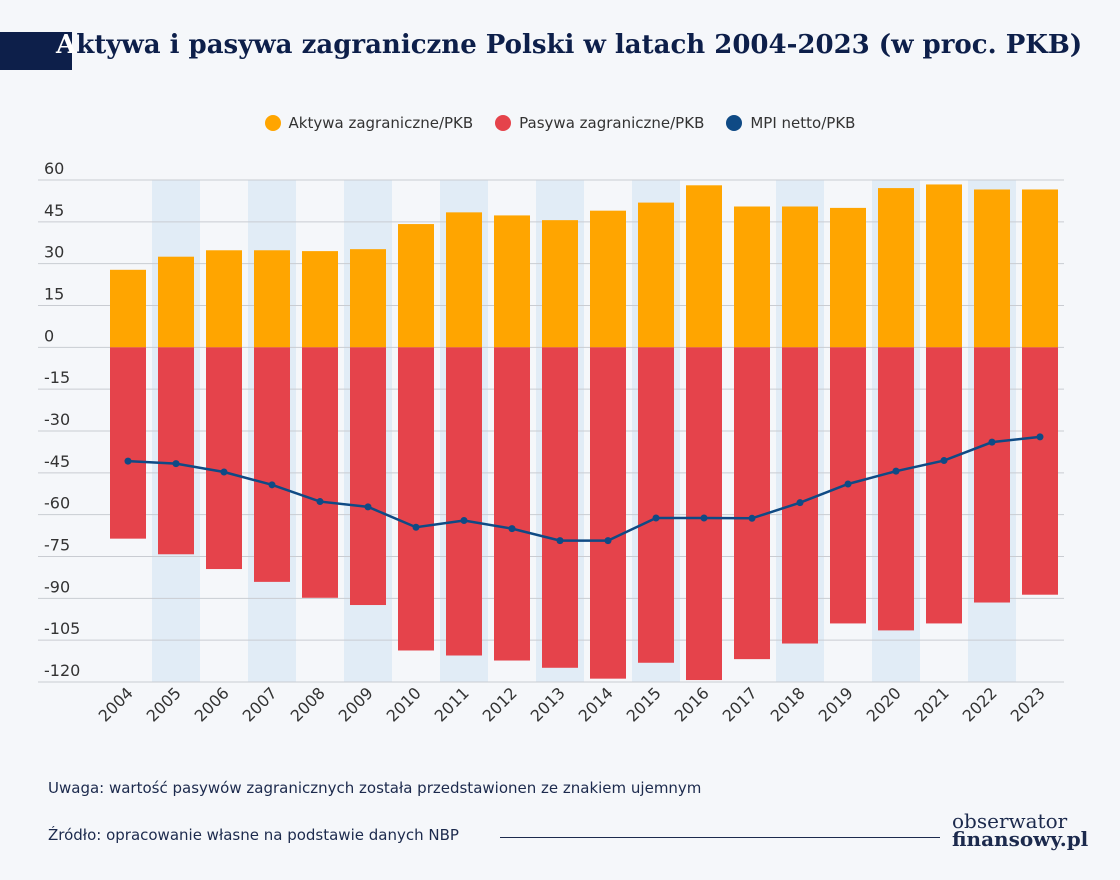 This screenshot has width=1120, height=880. Describe the element at coordinates (224, 299) in the screenshot. I see `bar-aktywa-2006` at that location.